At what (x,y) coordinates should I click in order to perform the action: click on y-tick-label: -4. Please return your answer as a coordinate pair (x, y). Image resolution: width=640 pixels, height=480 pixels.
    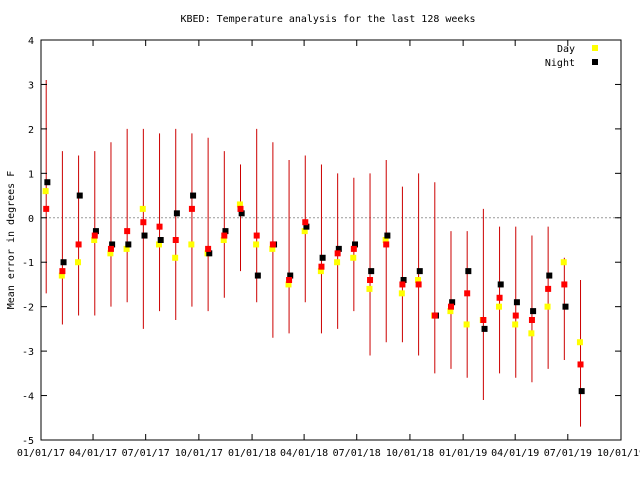
    Looking at the image, I should click on (28, 397).